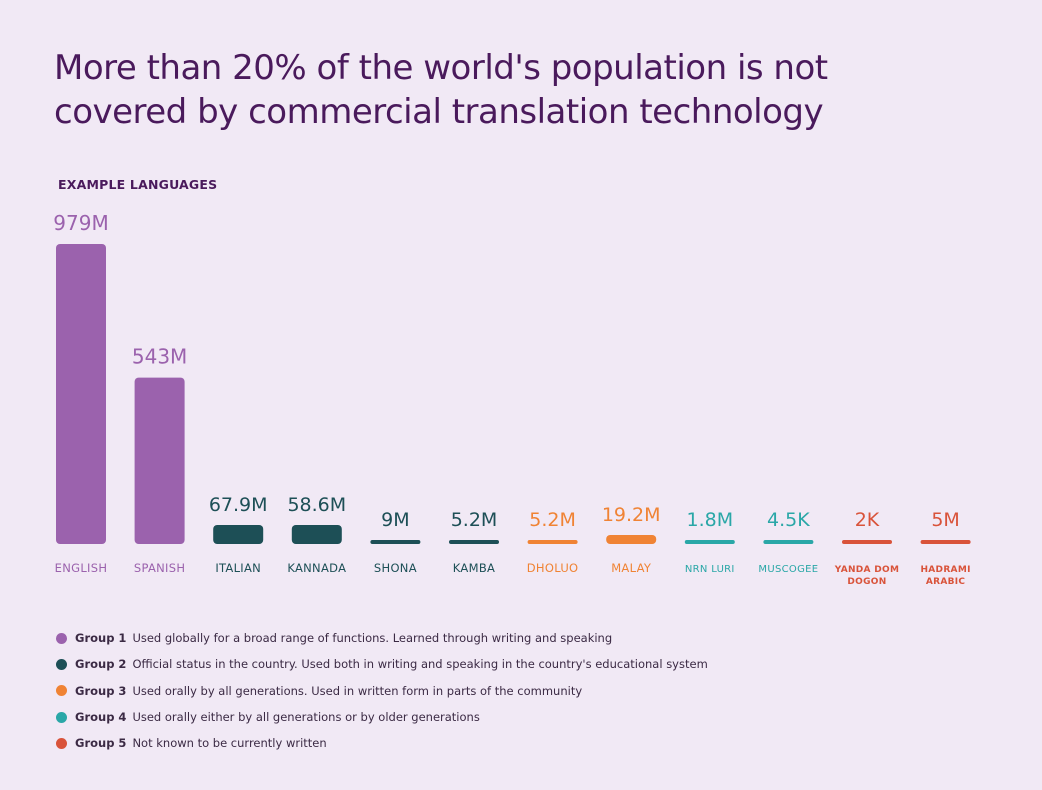  What do you see at coordinates (382, 743) in the screenshot?
I see `legend-item: Group 5 Not known to be currently written` at bounding box center [382, 743].